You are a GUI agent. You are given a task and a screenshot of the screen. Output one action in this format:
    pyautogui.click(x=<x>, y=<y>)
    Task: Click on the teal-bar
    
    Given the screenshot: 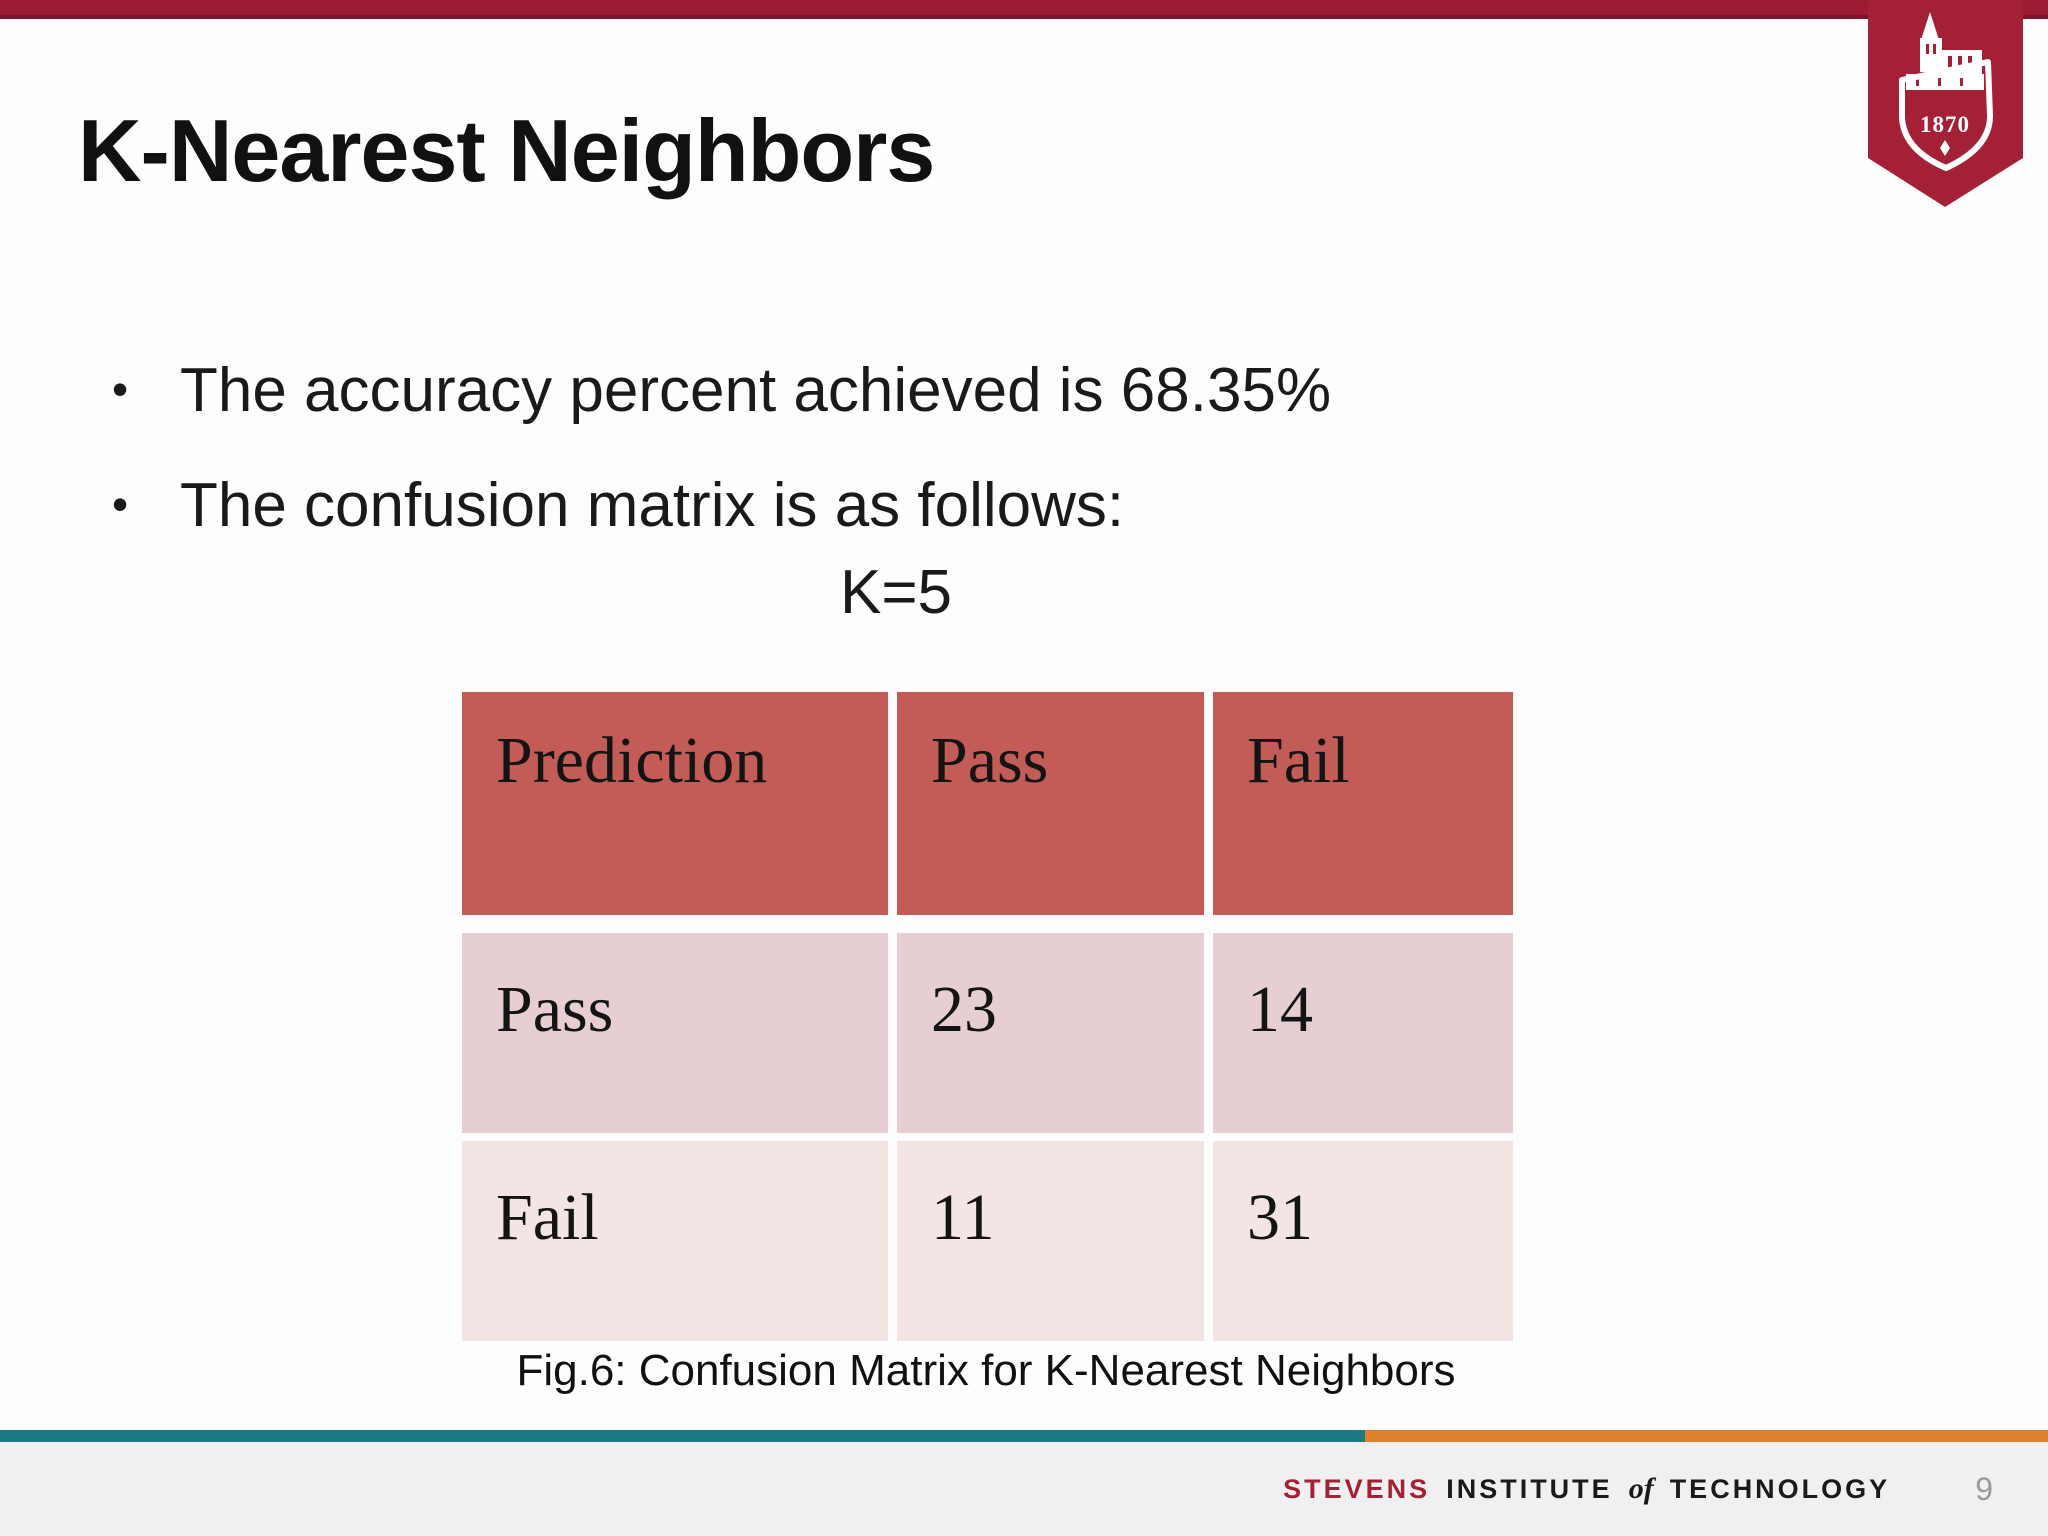 What is the action you would take?
    pyautogui.click(x=682, y=1436)
    